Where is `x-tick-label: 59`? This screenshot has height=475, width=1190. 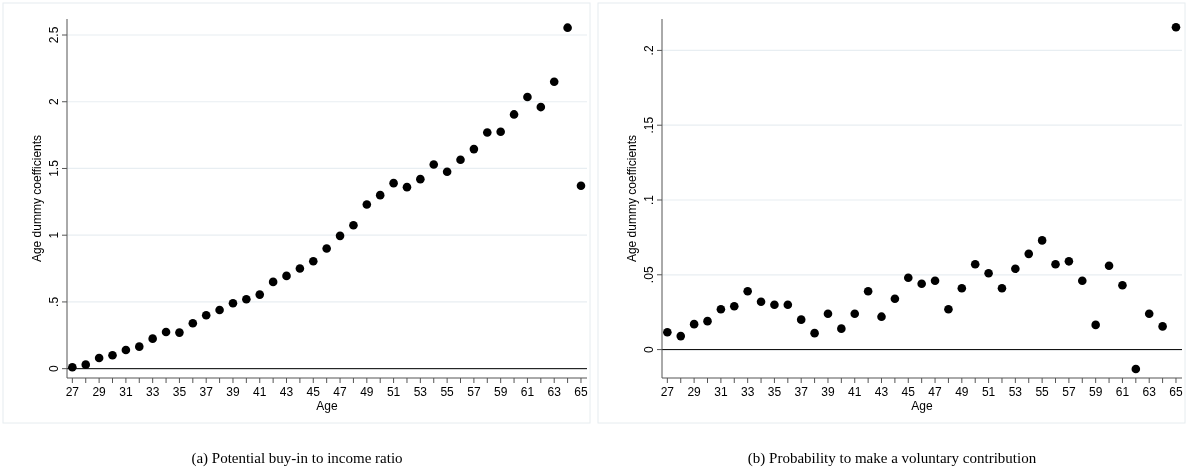 x-tick-label: 59 is located at coordinates (500, 392).